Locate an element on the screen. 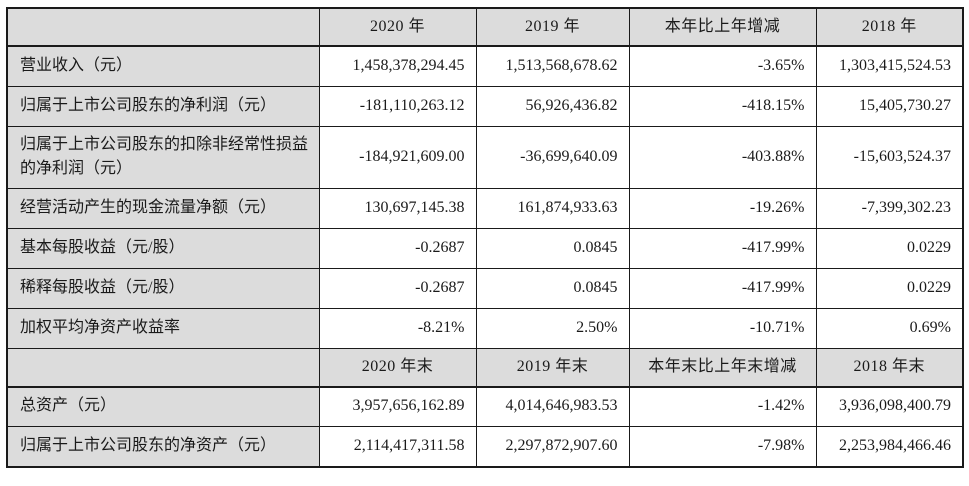 Image resolution: width=969 pixels, height=486 pixels. period-header-row: 2020 年 2019 年 本年比上年增减 2018 年 is located at coordinates (485, 27).